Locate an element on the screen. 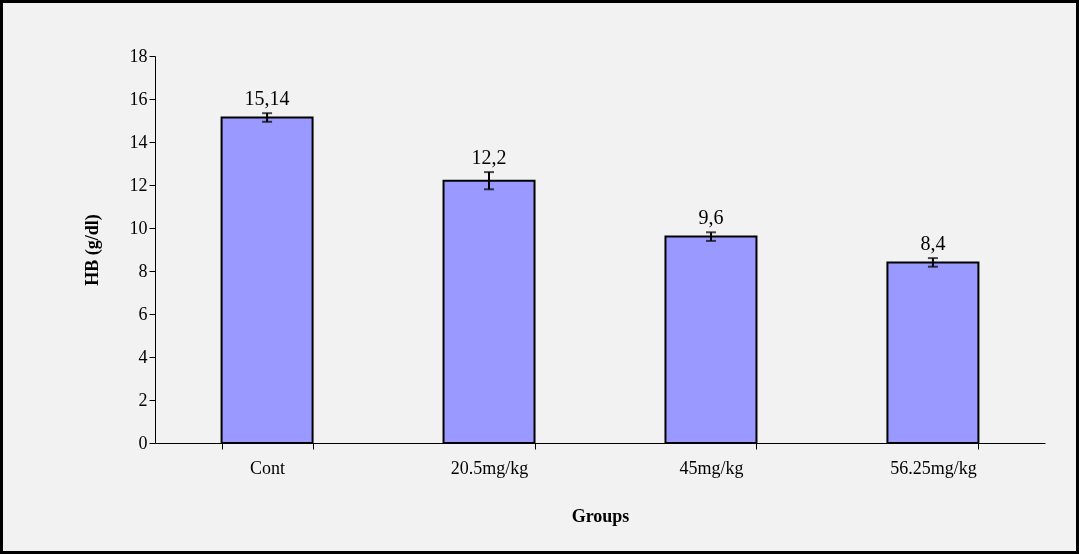 The width and height of the screenshot is (1079, 554). data-label: 9,6 is located at coordinates (711, 217).